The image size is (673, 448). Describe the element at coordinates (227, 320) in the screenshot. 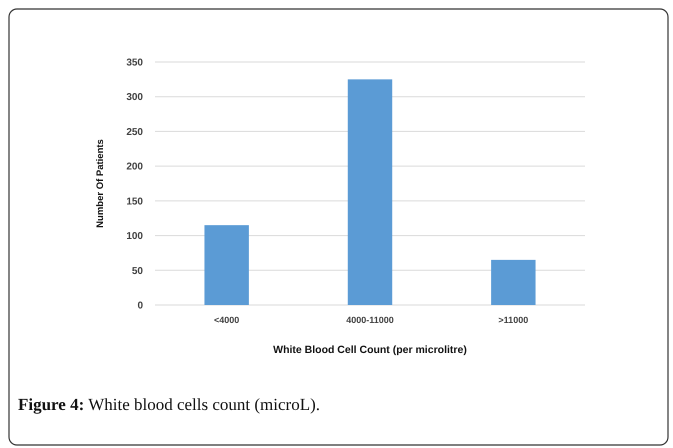

I see `x-tick-label: <4000` at that location.